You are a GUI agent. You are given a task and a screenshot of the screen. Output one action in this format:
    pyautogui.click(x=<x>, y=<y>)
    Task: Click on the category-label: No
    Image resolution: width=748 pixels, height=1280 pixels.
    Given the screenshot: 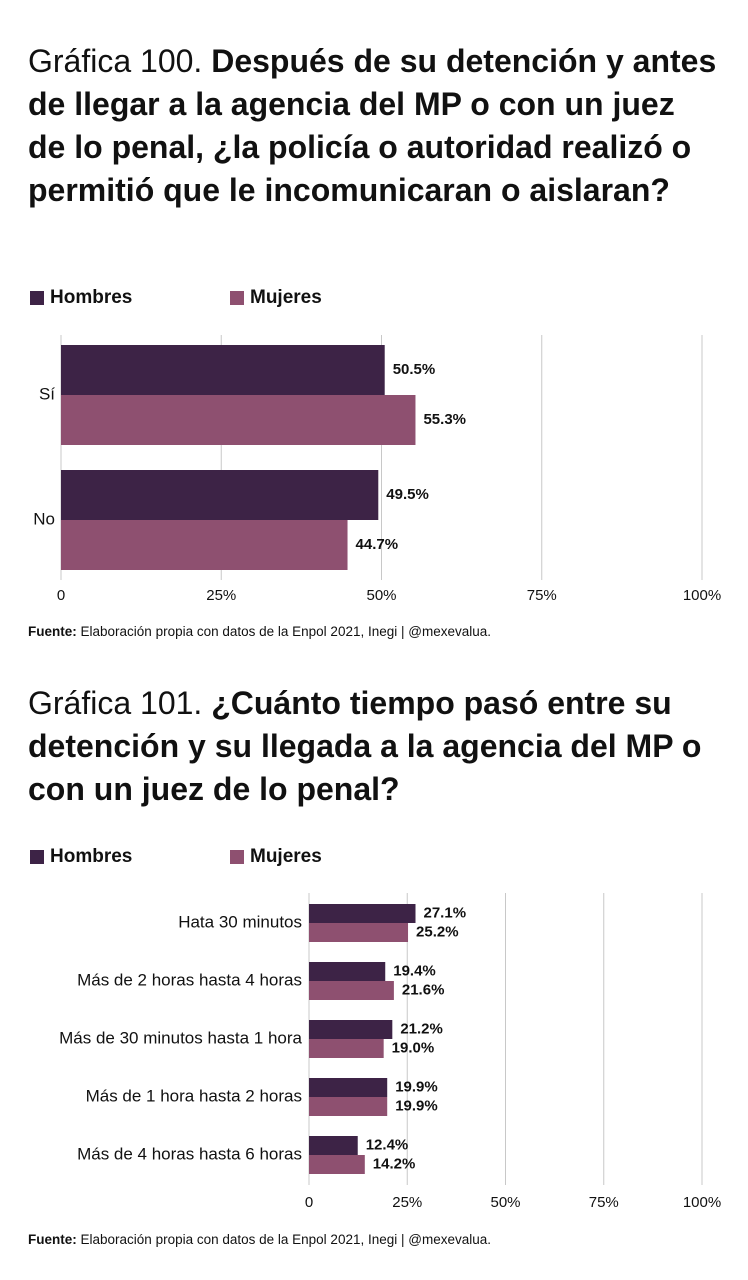 What is the action you would take?
    pyautogui.click(x=44, y=518)
    